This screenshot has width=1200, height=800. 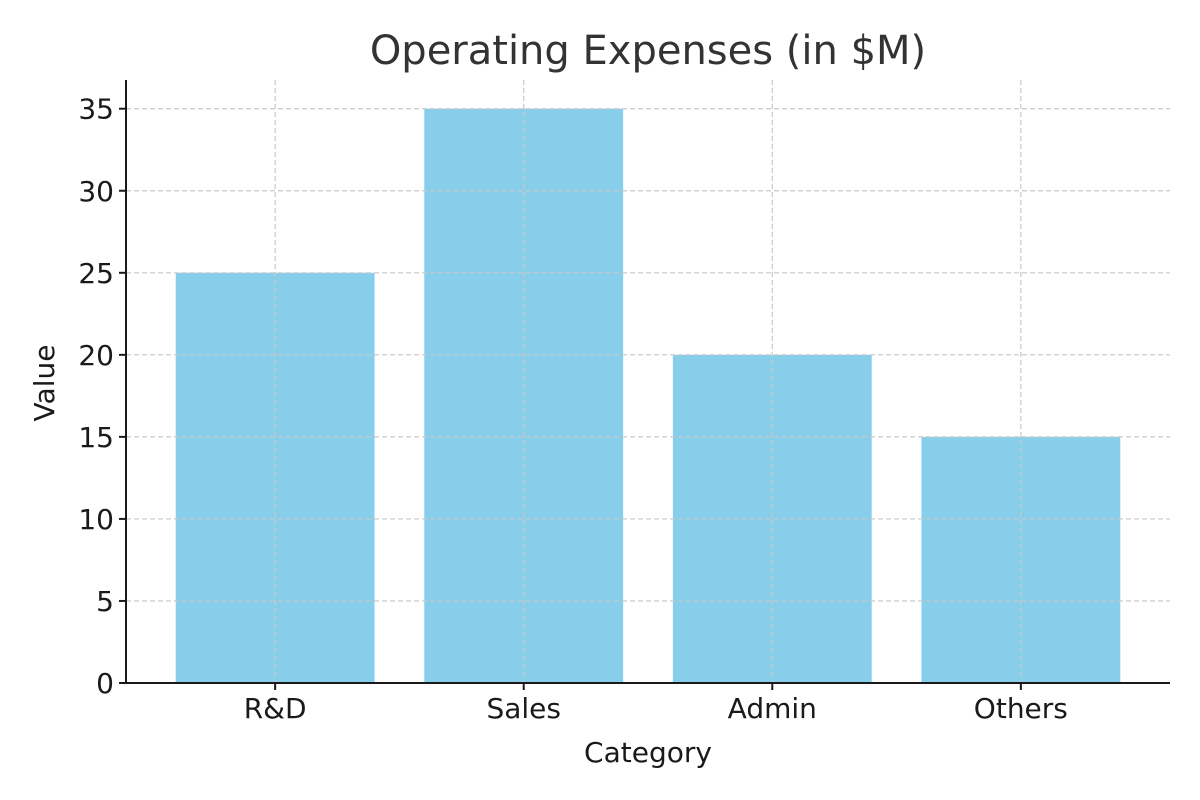 What do you see at coordinates (96, 273) in the screenshot?
I see `y-tick-label: 25` at bounding box center [96, 273].